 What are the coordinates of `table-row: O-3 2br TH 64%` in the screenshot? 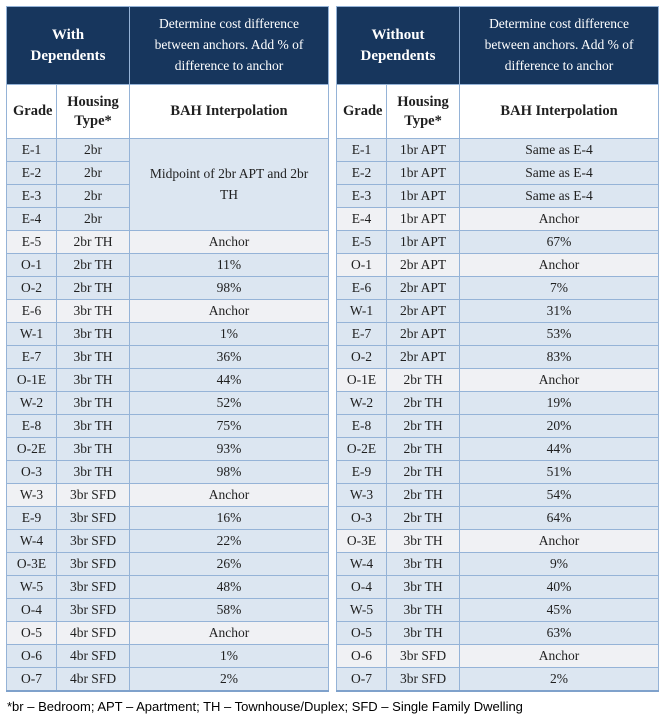 It's located at (498, 518).